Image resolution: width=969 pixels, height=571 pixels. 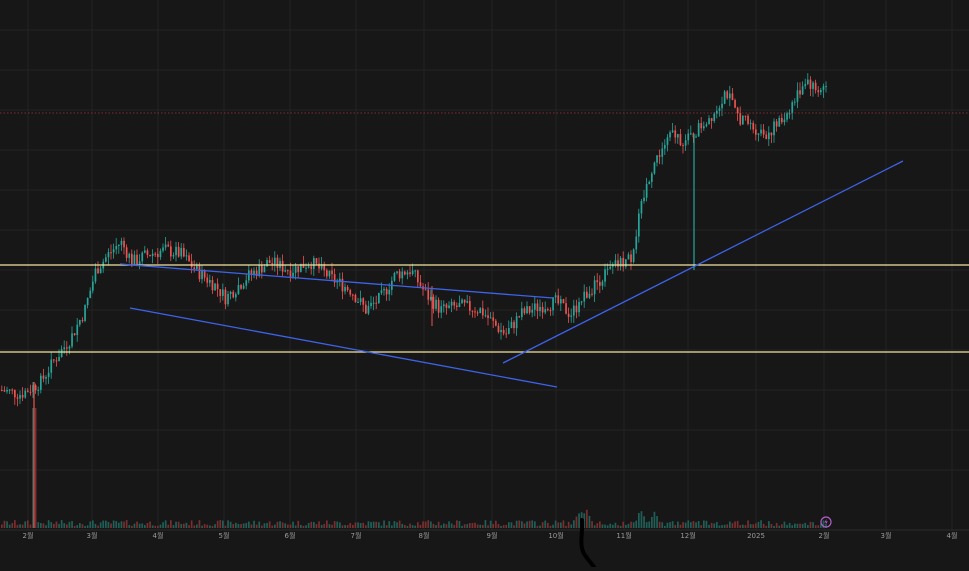 I want to click on x-tick-label: 3월, so click(x=92, y=535).